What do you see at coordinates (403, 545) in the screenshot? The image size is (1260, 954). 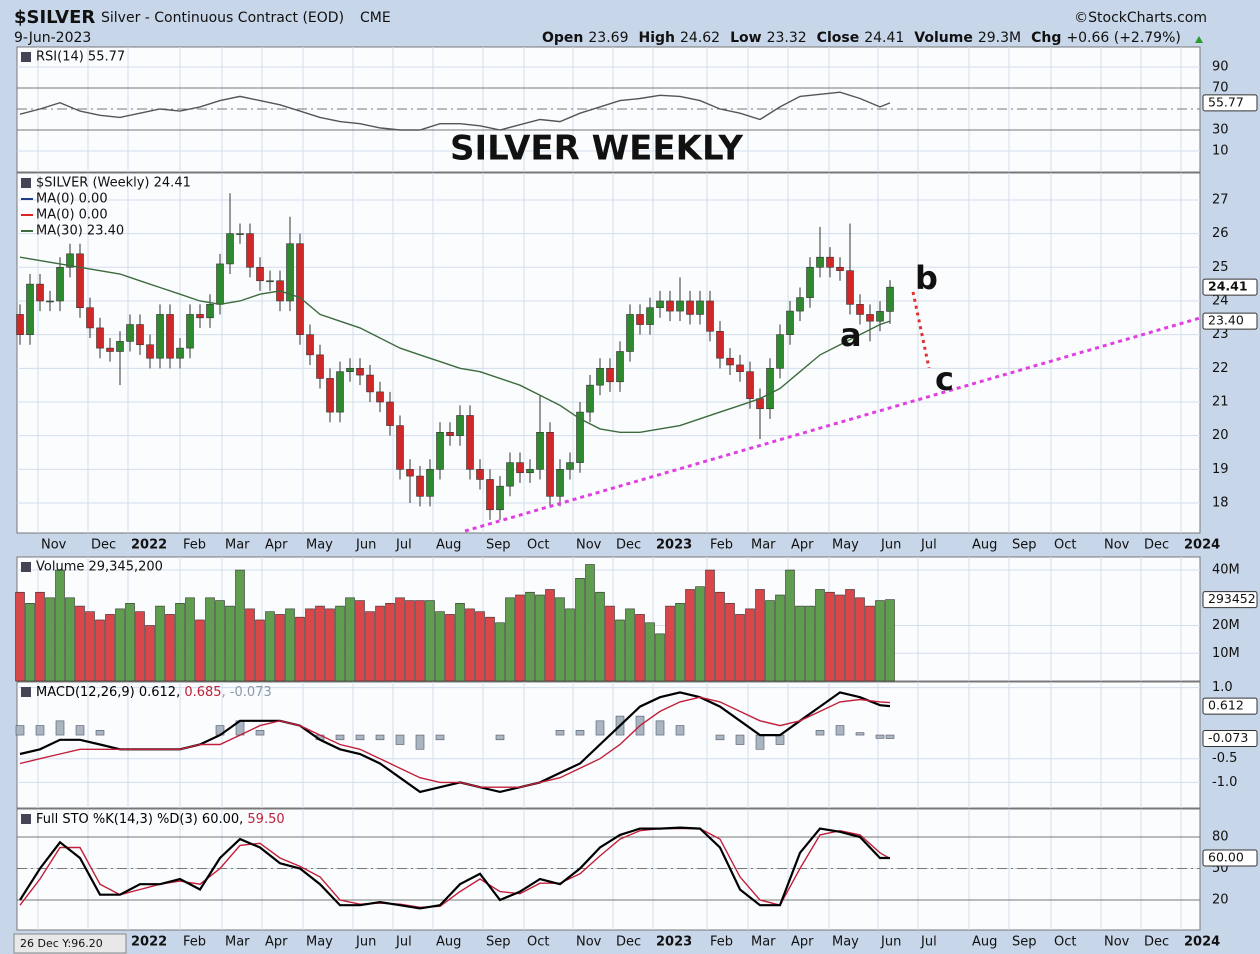 I see `x-tick-label: Jul` at bounding box center [403, 545].